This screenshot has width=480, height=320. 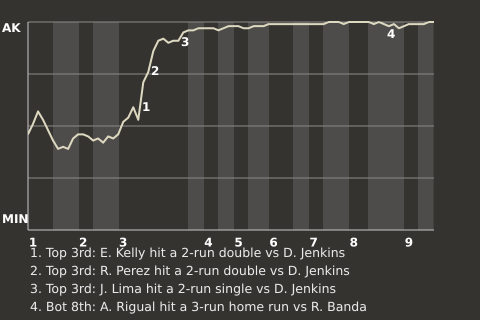 What do you see at coordinates (314, 243) in the screenshot?
I see `x-tick-label: 7` at bounding box center [314, 243].